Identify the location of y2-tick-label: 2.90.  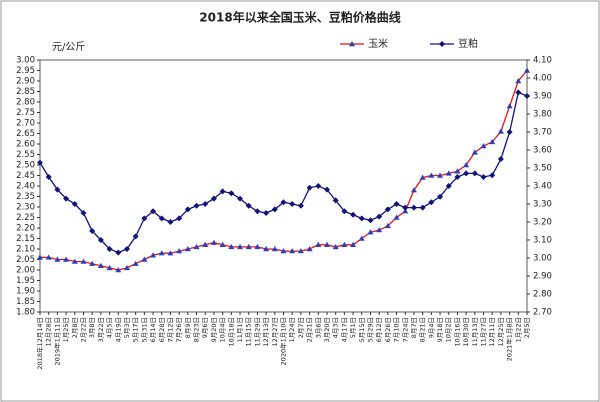
(542, 277).